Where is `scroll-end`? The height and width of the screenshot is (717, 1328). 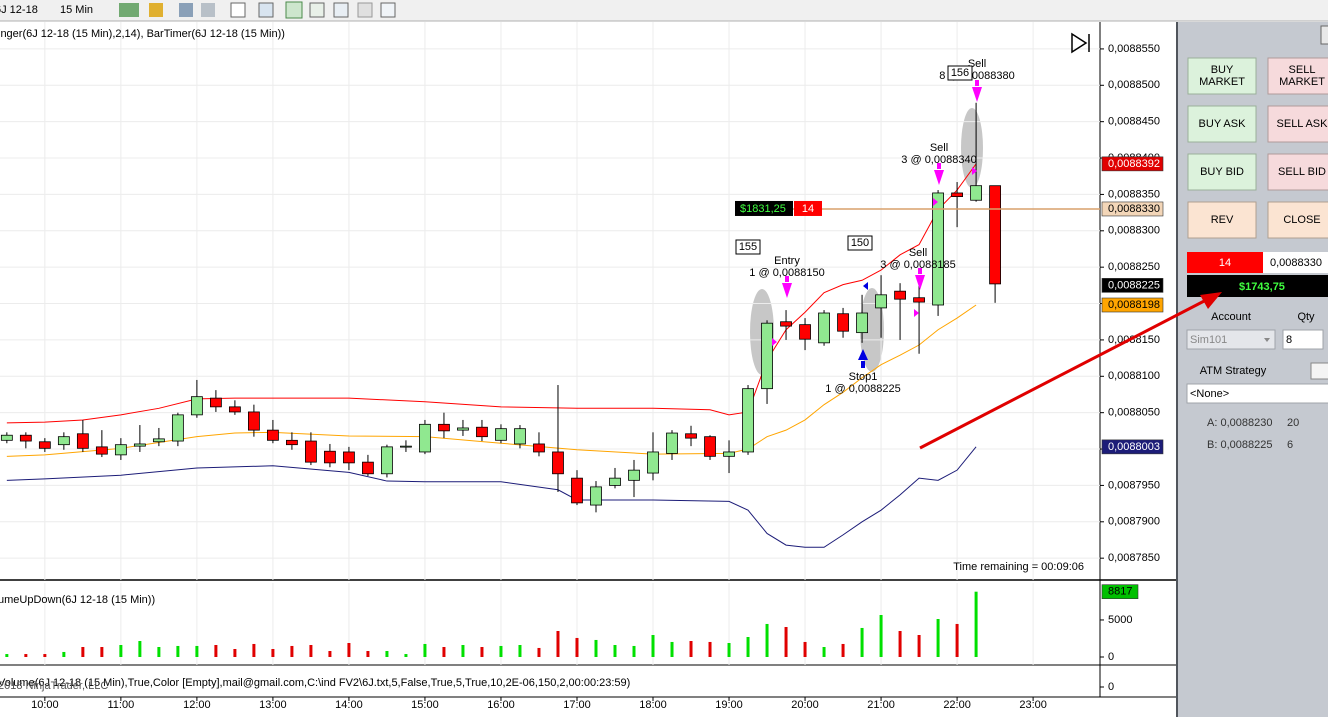
scroll-end is located at coordinates (1080, 43).